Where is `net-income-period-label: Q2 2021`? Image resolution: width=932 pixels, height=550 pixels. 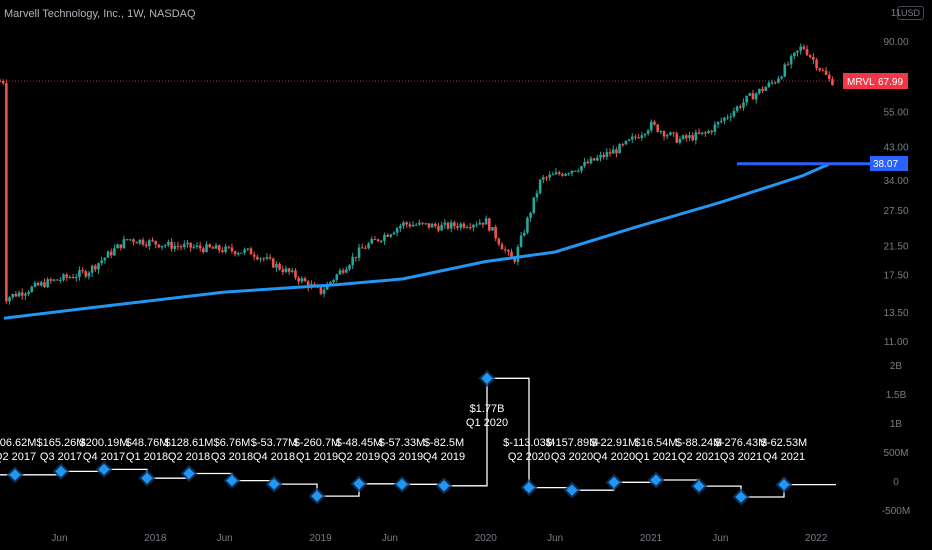 net-income-period-label: Q2 2021 is located at coordinates (699, 457).